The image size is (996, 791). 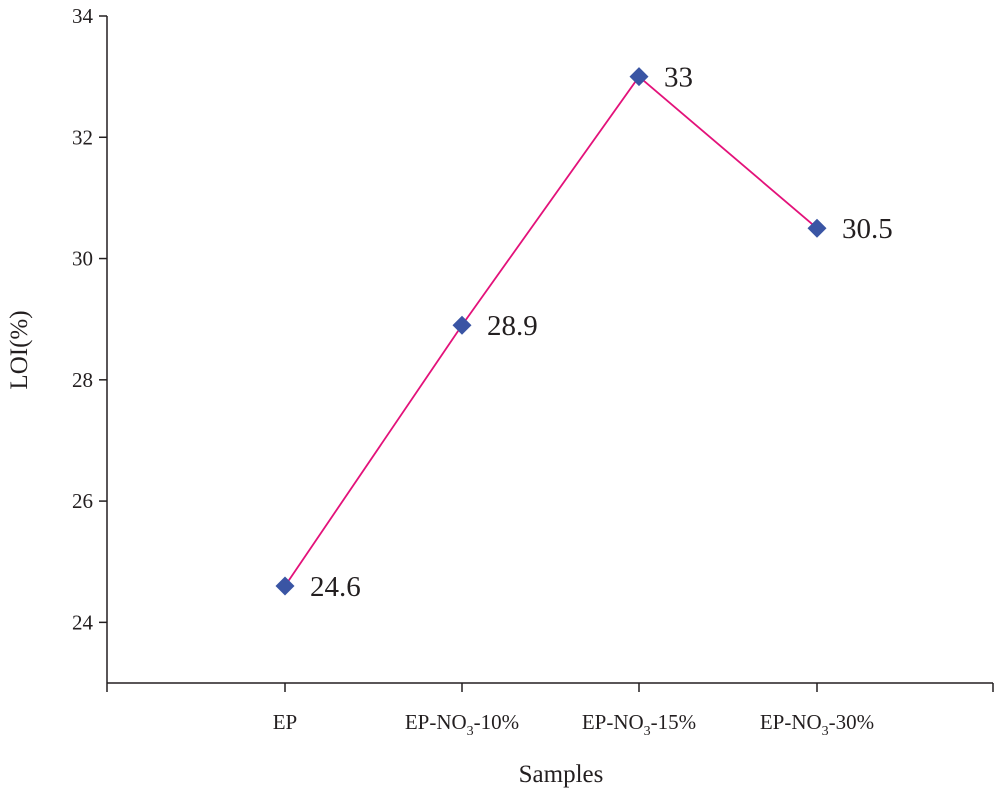 What do you see at coordinates (639, 724) in the screenshot?
I see `x-tick-label: EP-NO3-15%` at bounding box center [639, 724].